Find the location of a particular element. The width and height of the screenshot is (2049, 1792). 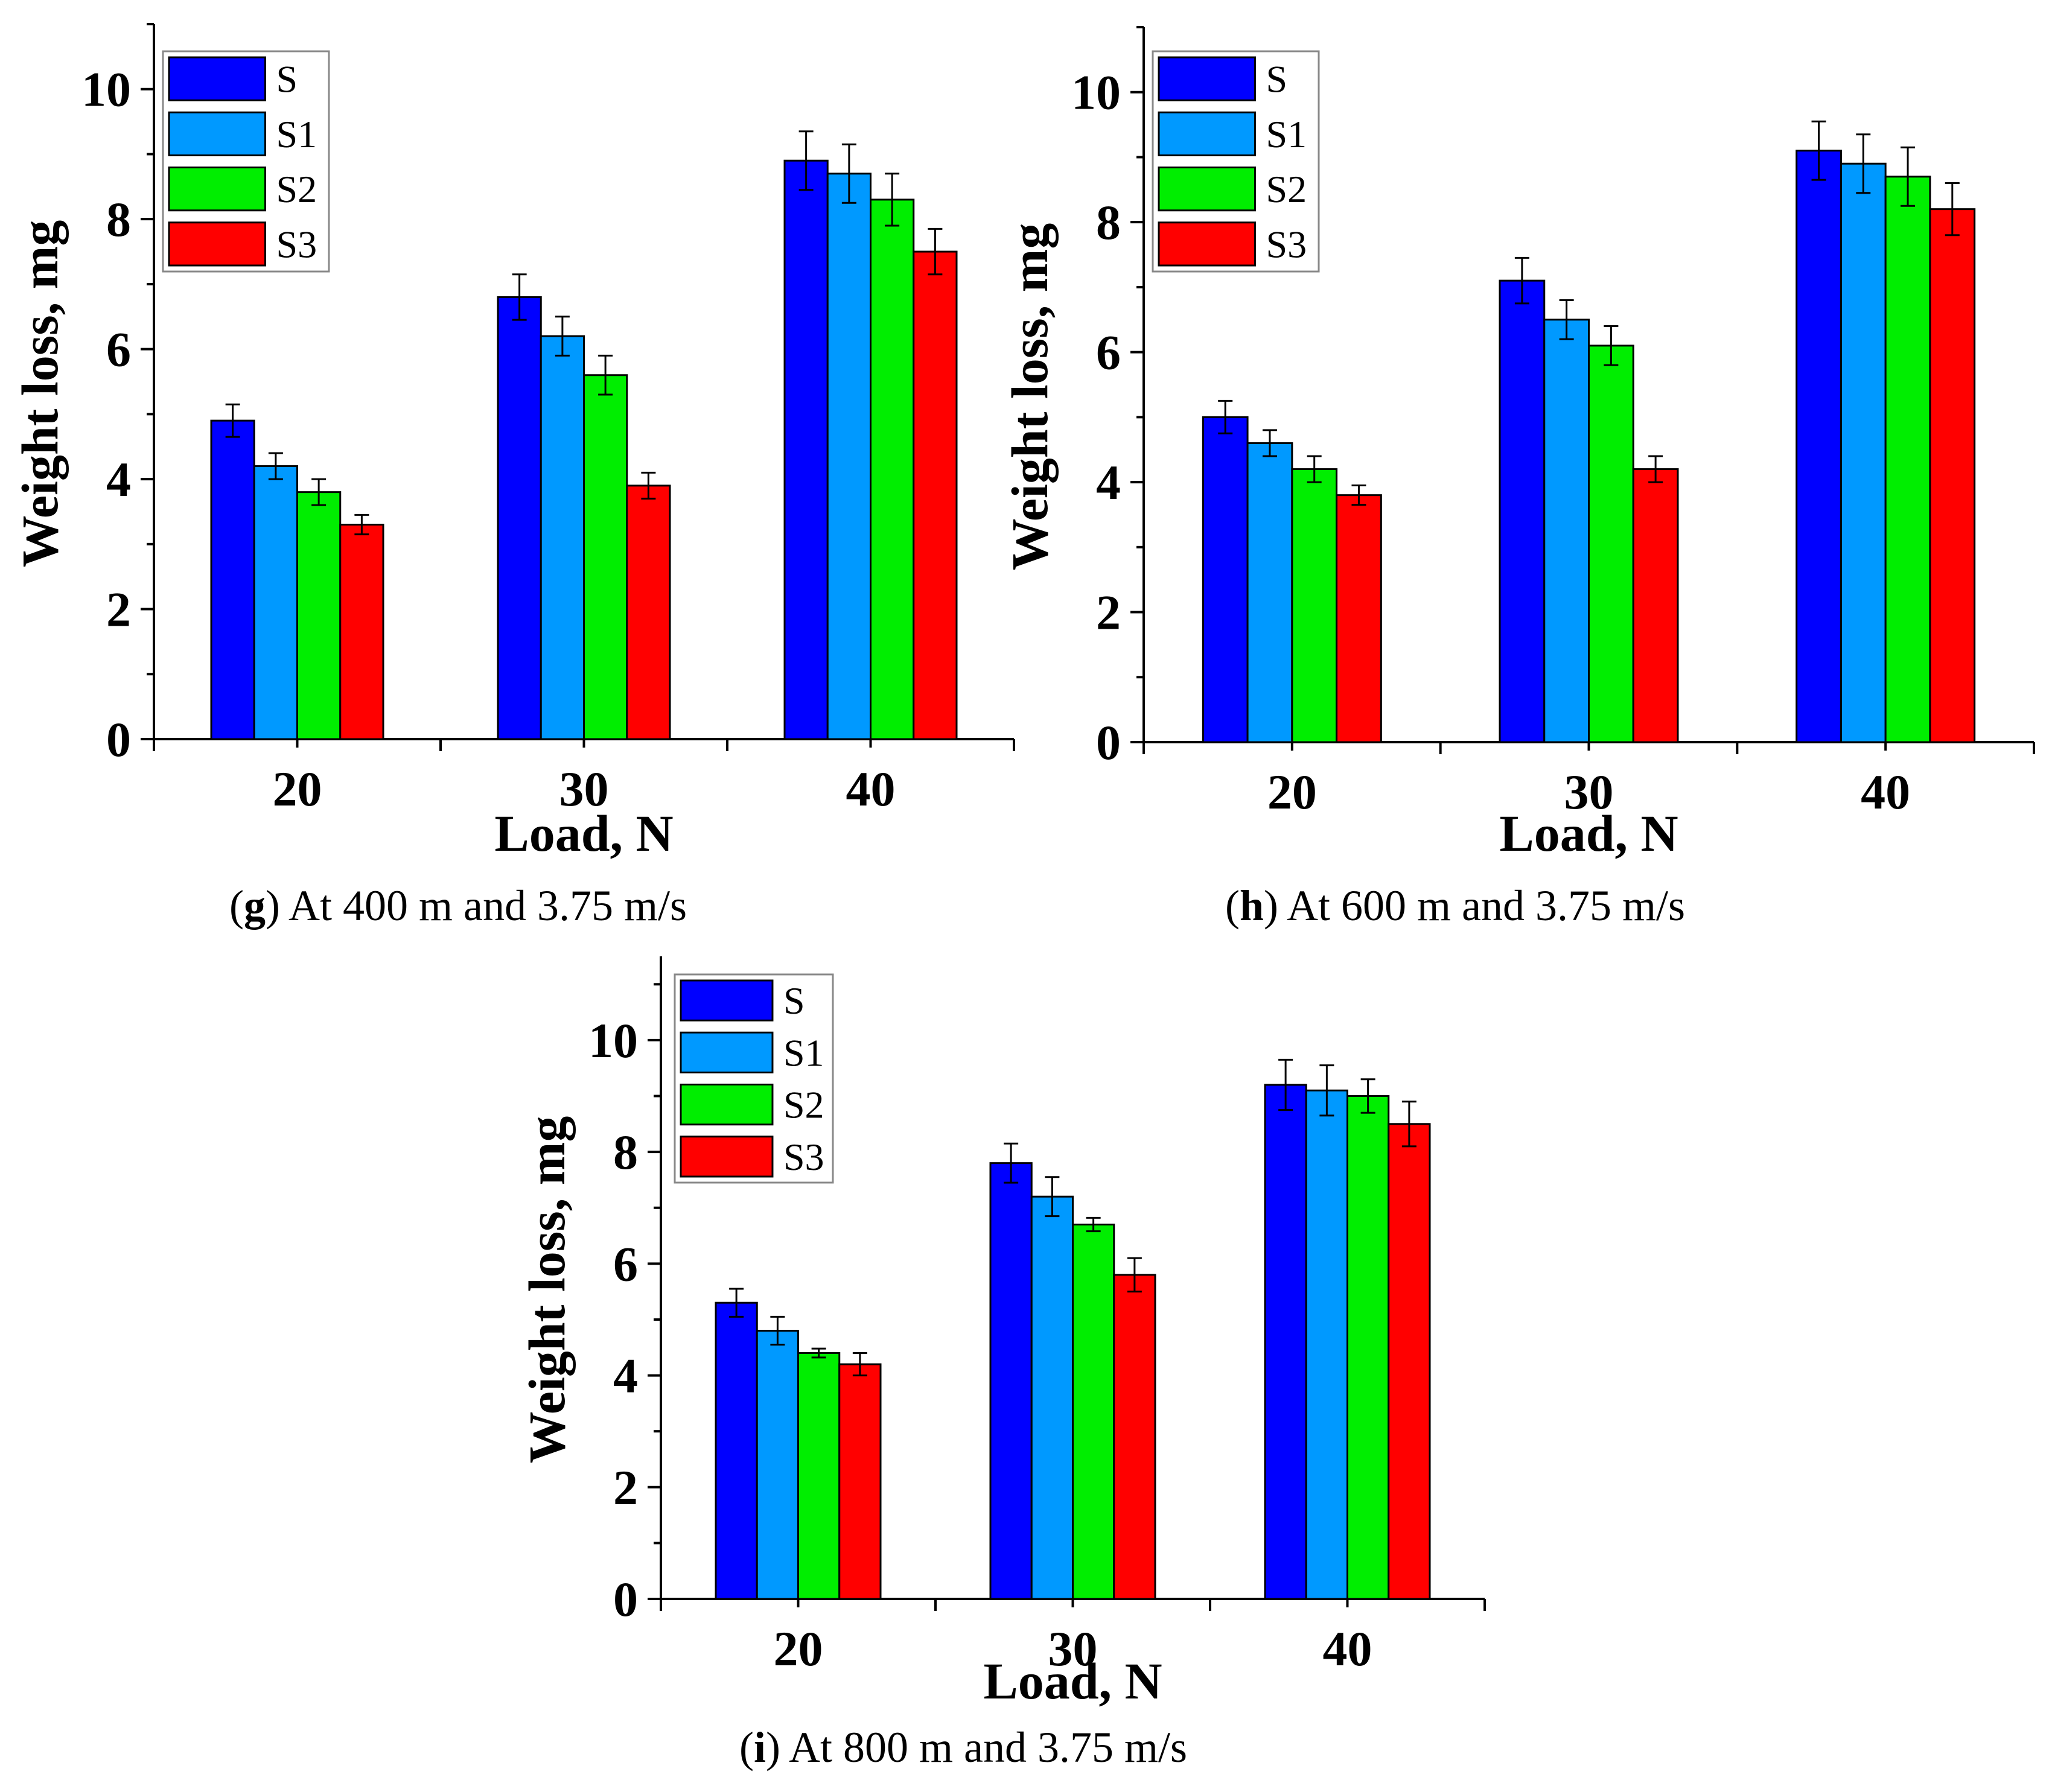

panel-caption: (h) At 600 m and 3.75 m/s is located at coordinates (1455, 906).